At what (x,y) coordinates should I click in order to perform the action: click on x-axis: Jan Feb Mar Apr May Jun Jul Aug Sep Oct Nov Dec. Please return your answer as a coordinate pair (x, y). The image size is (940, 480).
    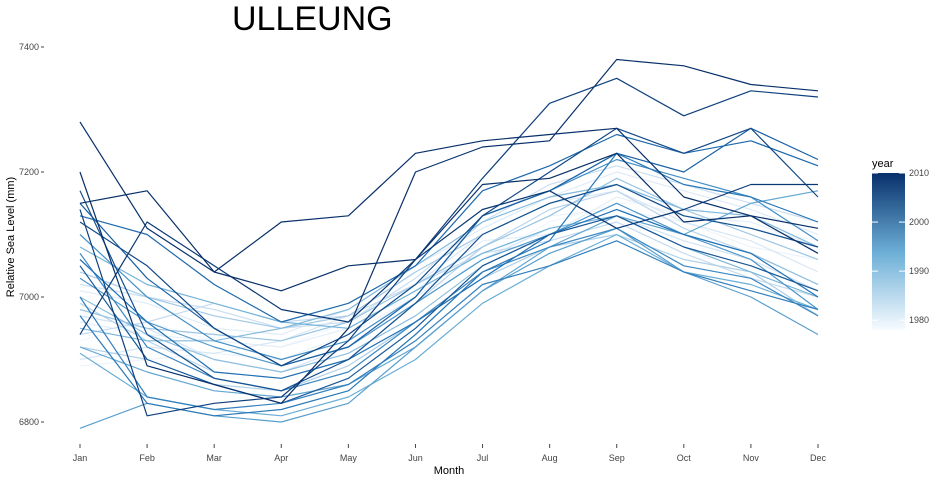
    Looking at the image, I should click on (450, 453).